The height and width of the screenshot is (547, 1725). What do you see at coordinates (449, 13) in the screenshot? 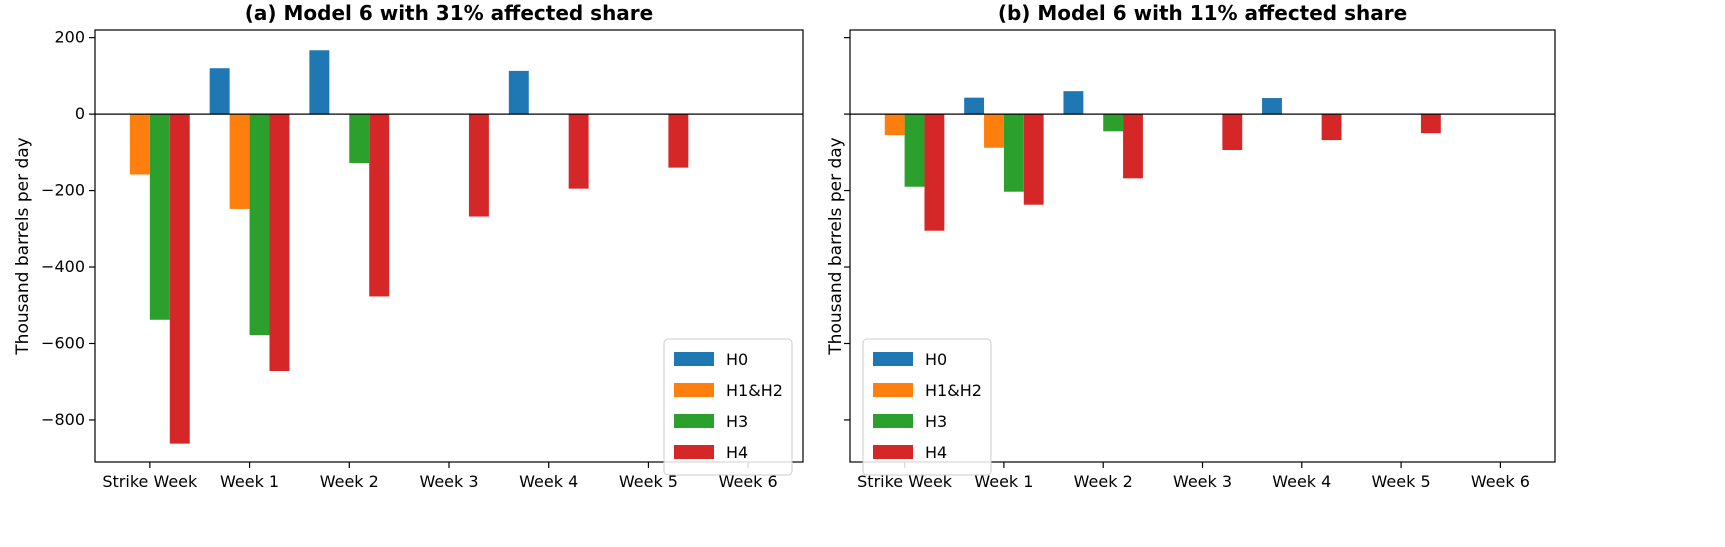
I see `chart-title: (a) Model 6 with 31% affected share` at bounding box center [449, 13].